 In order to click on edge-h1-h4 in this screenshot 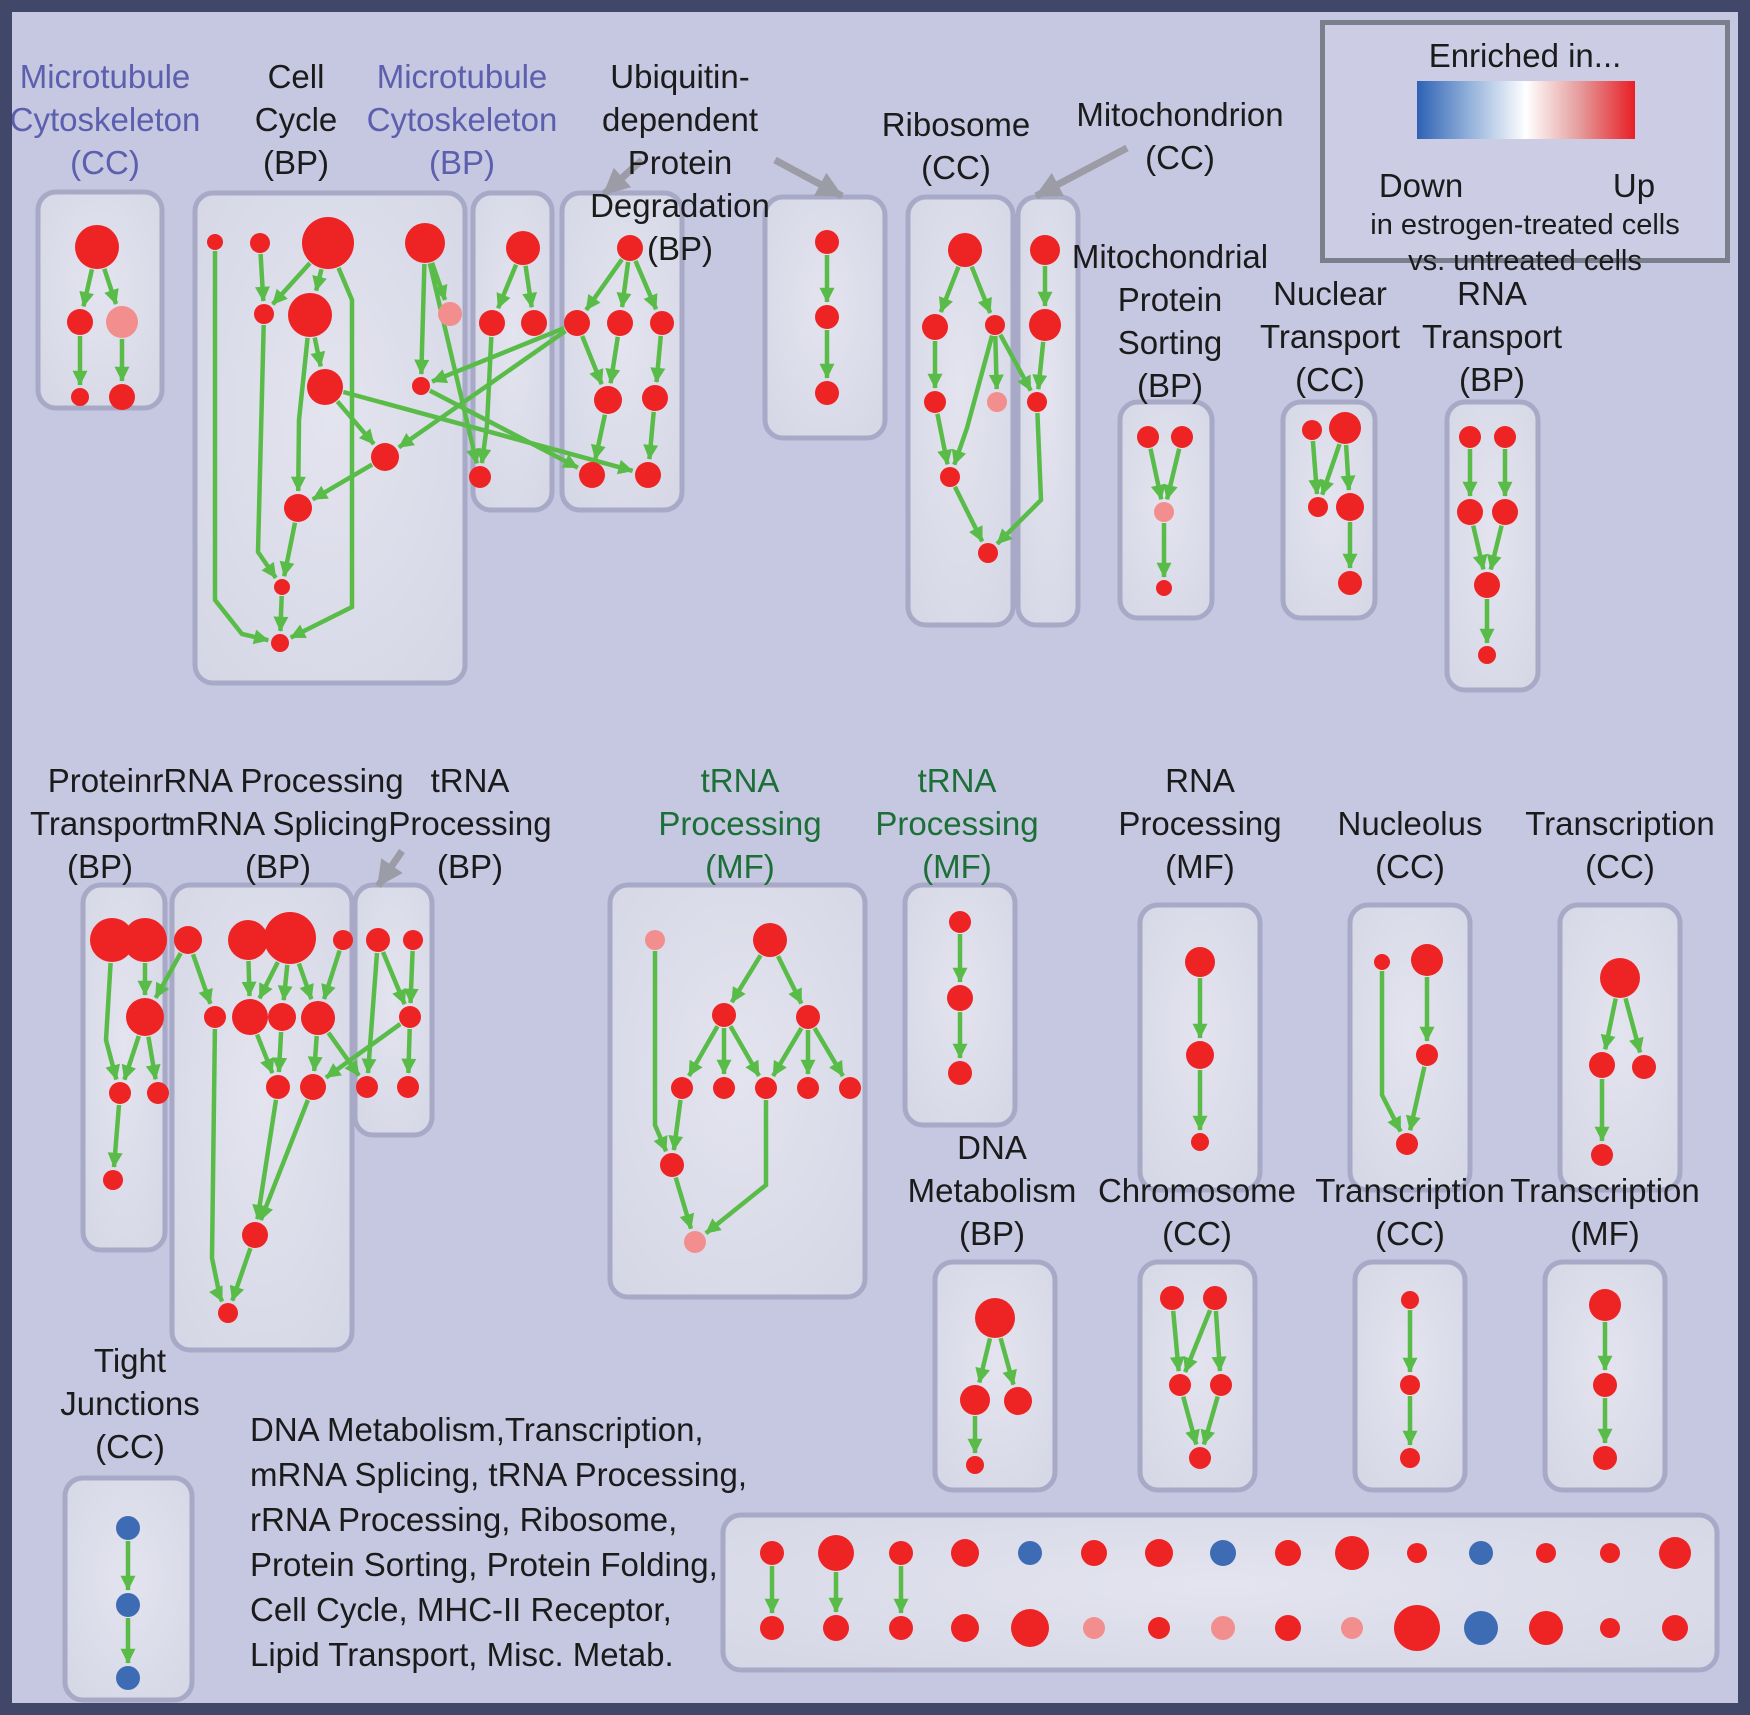, I will do `click(370, 1013)`.